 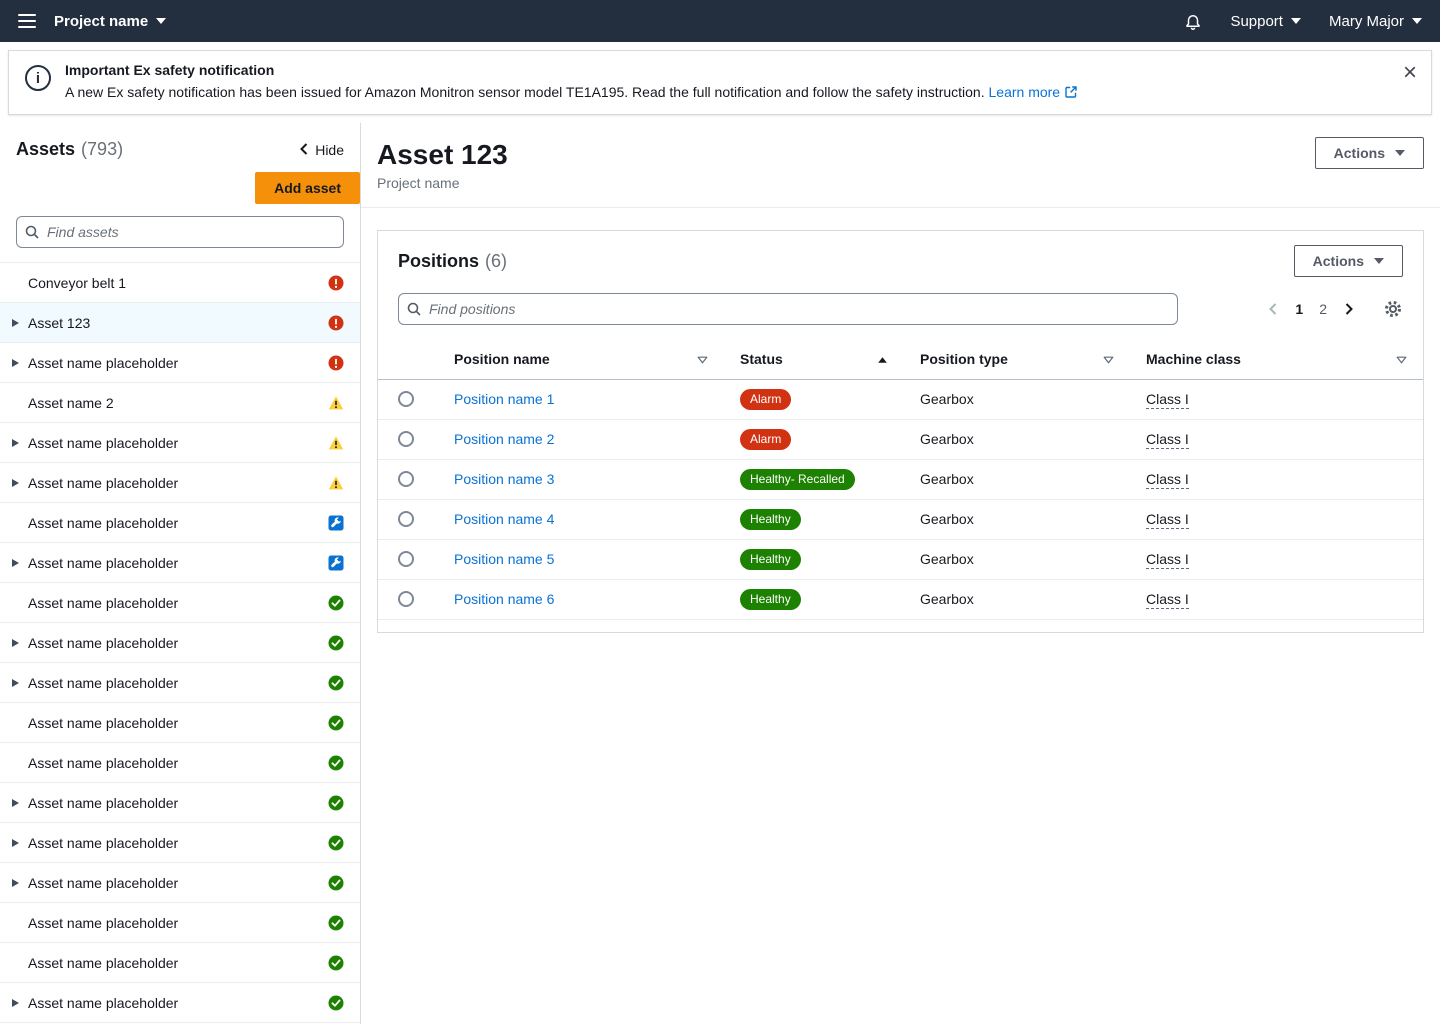 I want to click on positions-actions-button: Actions, so click(x=1348, y=261).